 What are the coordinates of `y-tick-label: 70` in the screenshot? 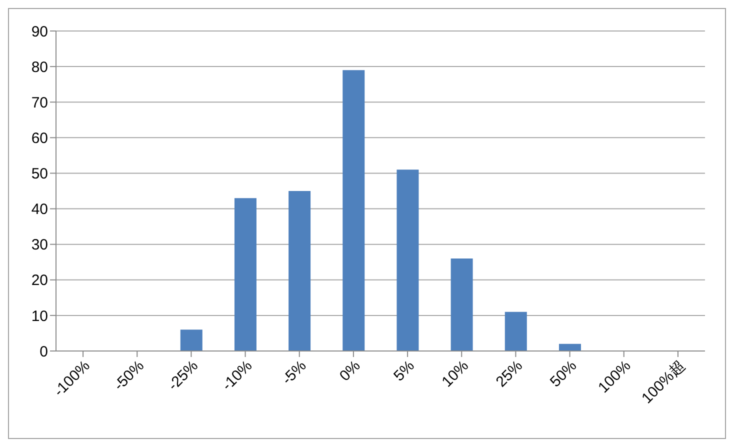 It's located at (39, 103).